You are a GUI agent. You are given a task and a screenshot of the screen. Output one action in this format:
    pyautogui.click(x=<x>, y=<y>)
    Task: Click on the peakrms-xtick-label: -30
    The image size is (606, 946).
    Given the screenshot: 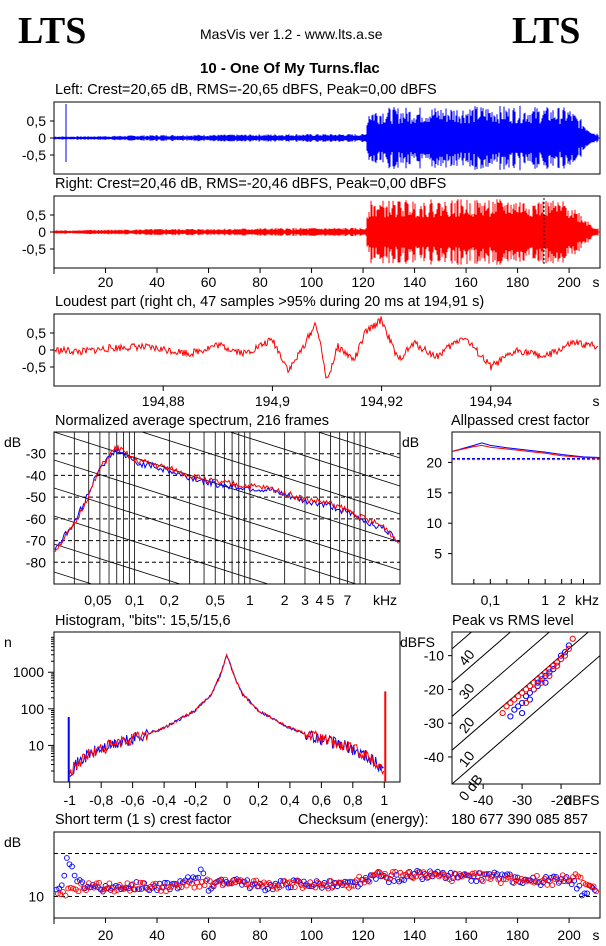 What is the action you would take?
    pyautogui.click(x=522, y=800)
    